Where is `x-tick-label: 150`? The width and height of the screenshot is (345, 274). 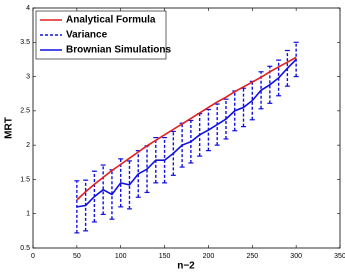 x-tick-label: 150 is located at coordinates (165, 256).